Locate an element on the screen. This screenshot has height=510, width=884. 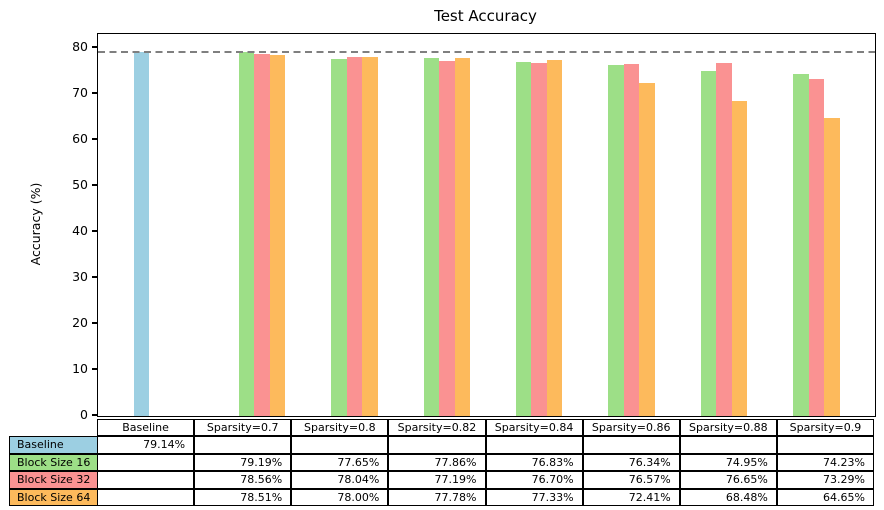
bar-block-size-64-sparsity-0.86 is located at coordinates (647, 249).